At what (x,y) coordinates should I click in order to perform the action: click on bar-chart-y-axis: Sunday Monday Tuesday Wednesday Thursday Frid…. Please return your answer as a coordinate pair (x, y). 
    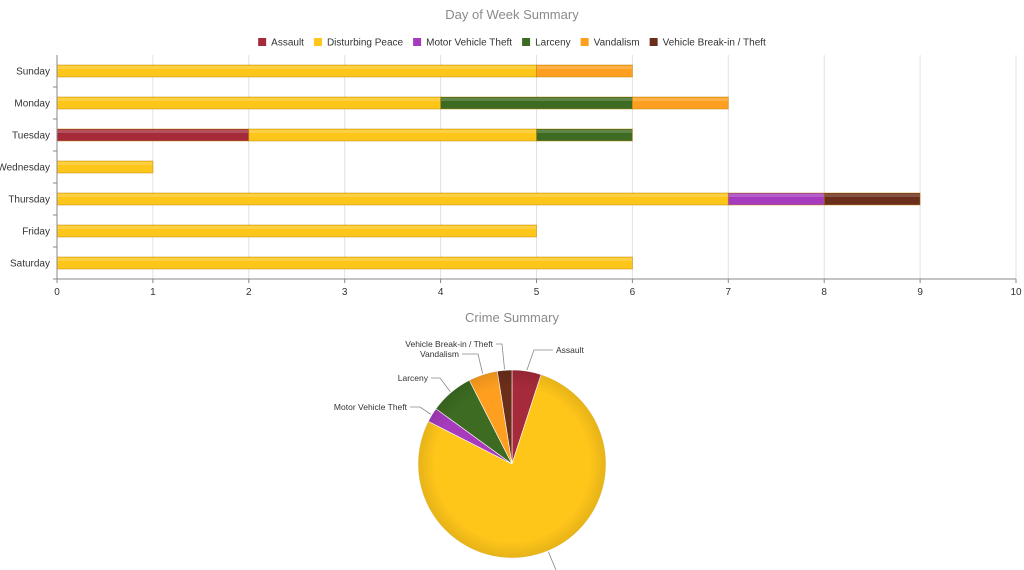
    Looking at the image, I should click on (29, 167).